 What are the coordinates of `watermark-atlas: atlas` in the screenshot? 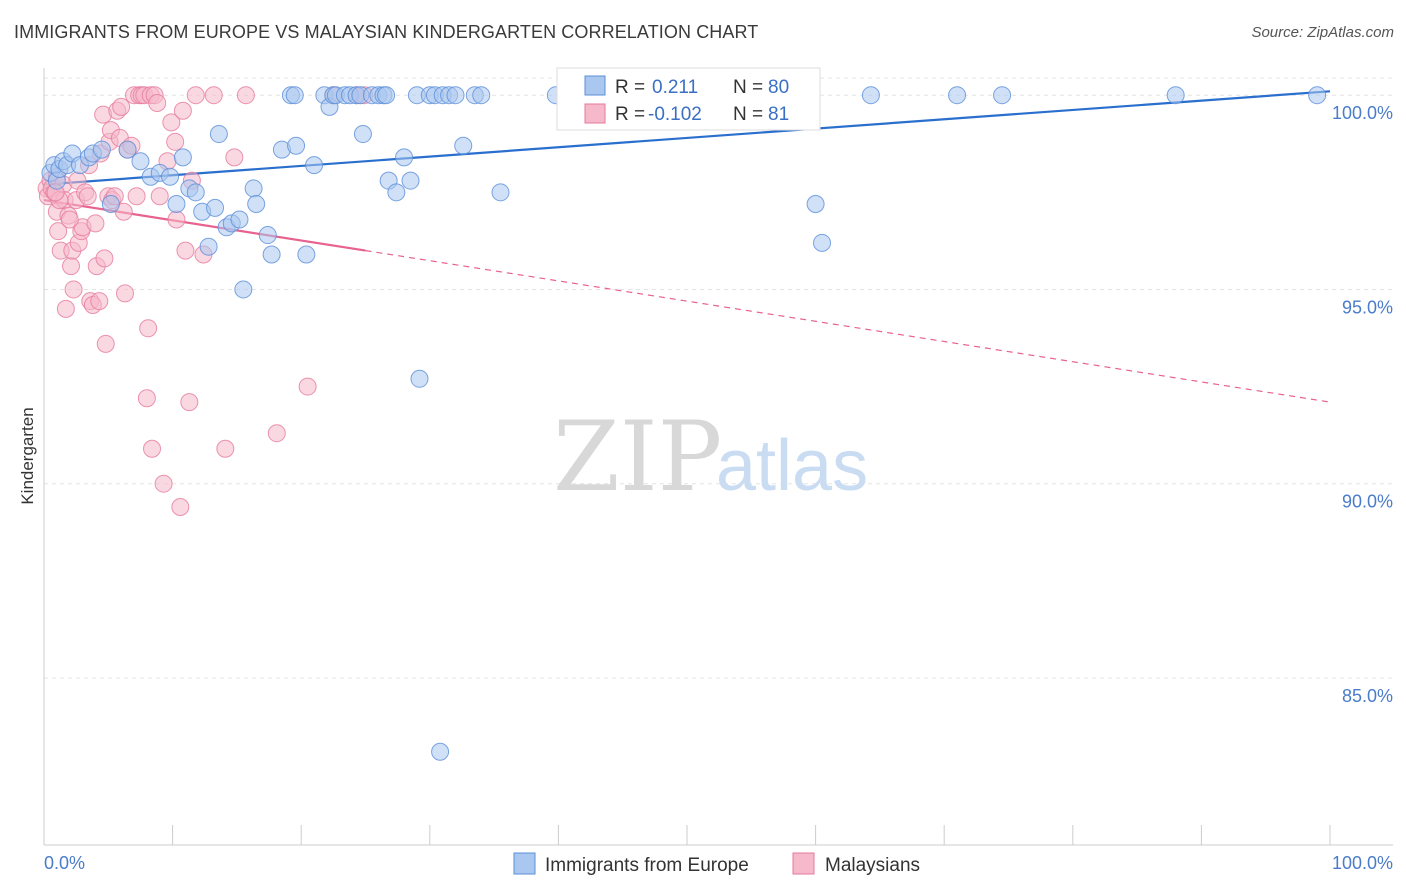 It's located at (792, 466).